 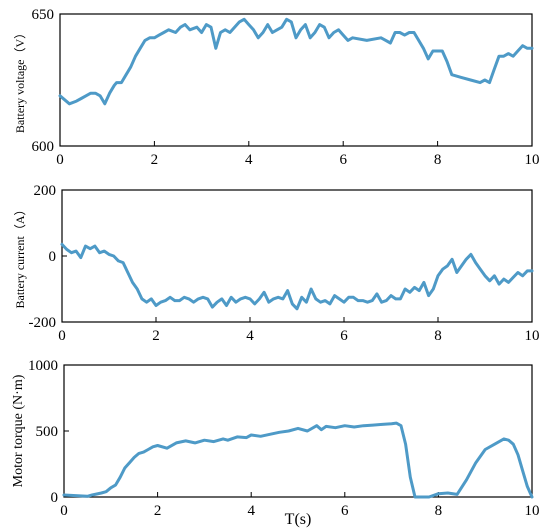 What do you see at coordinates (48, 81) in the screenshot?
I see `y-ticks-voltage: 600 650` at bounding box center [48, 81].